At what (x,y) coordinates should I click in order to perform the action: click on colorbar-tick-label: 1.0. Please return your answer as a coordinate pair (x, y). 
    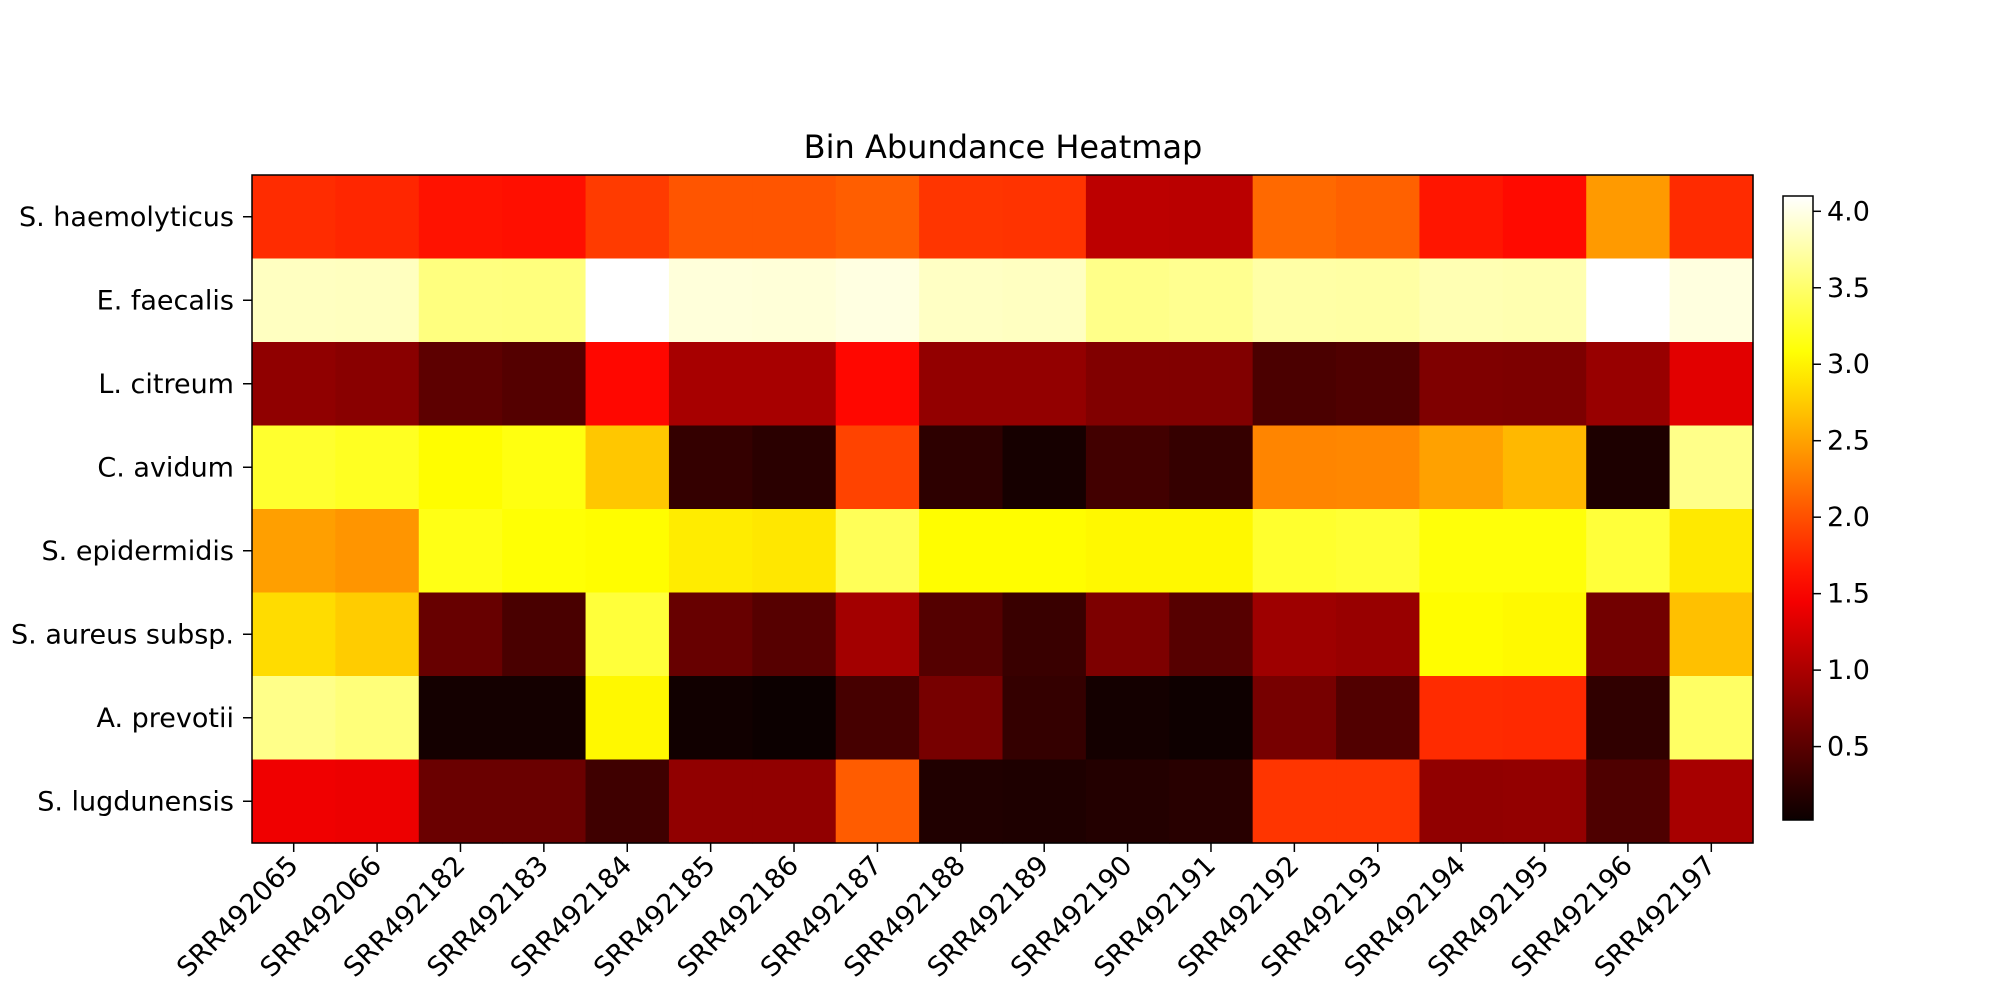
    Looking at the image, I should click on (1848, 670).